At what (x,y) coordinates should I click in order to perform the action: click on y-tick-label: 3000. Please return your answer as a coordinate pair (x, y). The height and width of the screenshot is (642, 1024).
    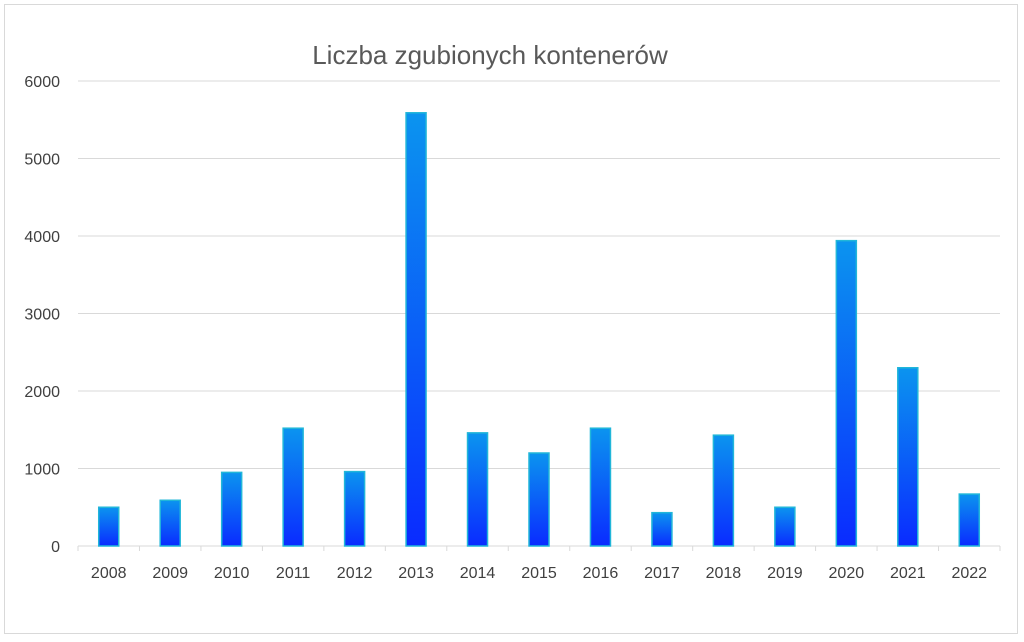
    Looking at the image, I should click on (42, 315).